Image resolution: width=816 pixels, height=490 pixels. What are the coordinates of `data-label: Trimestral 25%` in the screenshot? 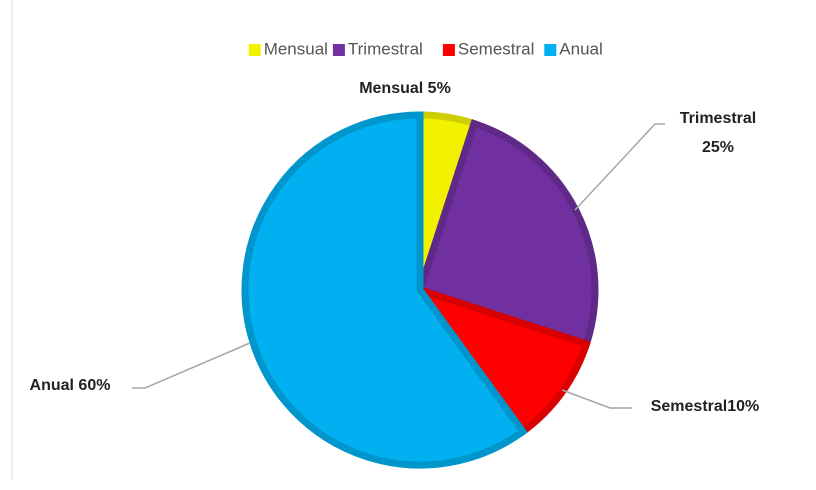 It's located at (718, 133).